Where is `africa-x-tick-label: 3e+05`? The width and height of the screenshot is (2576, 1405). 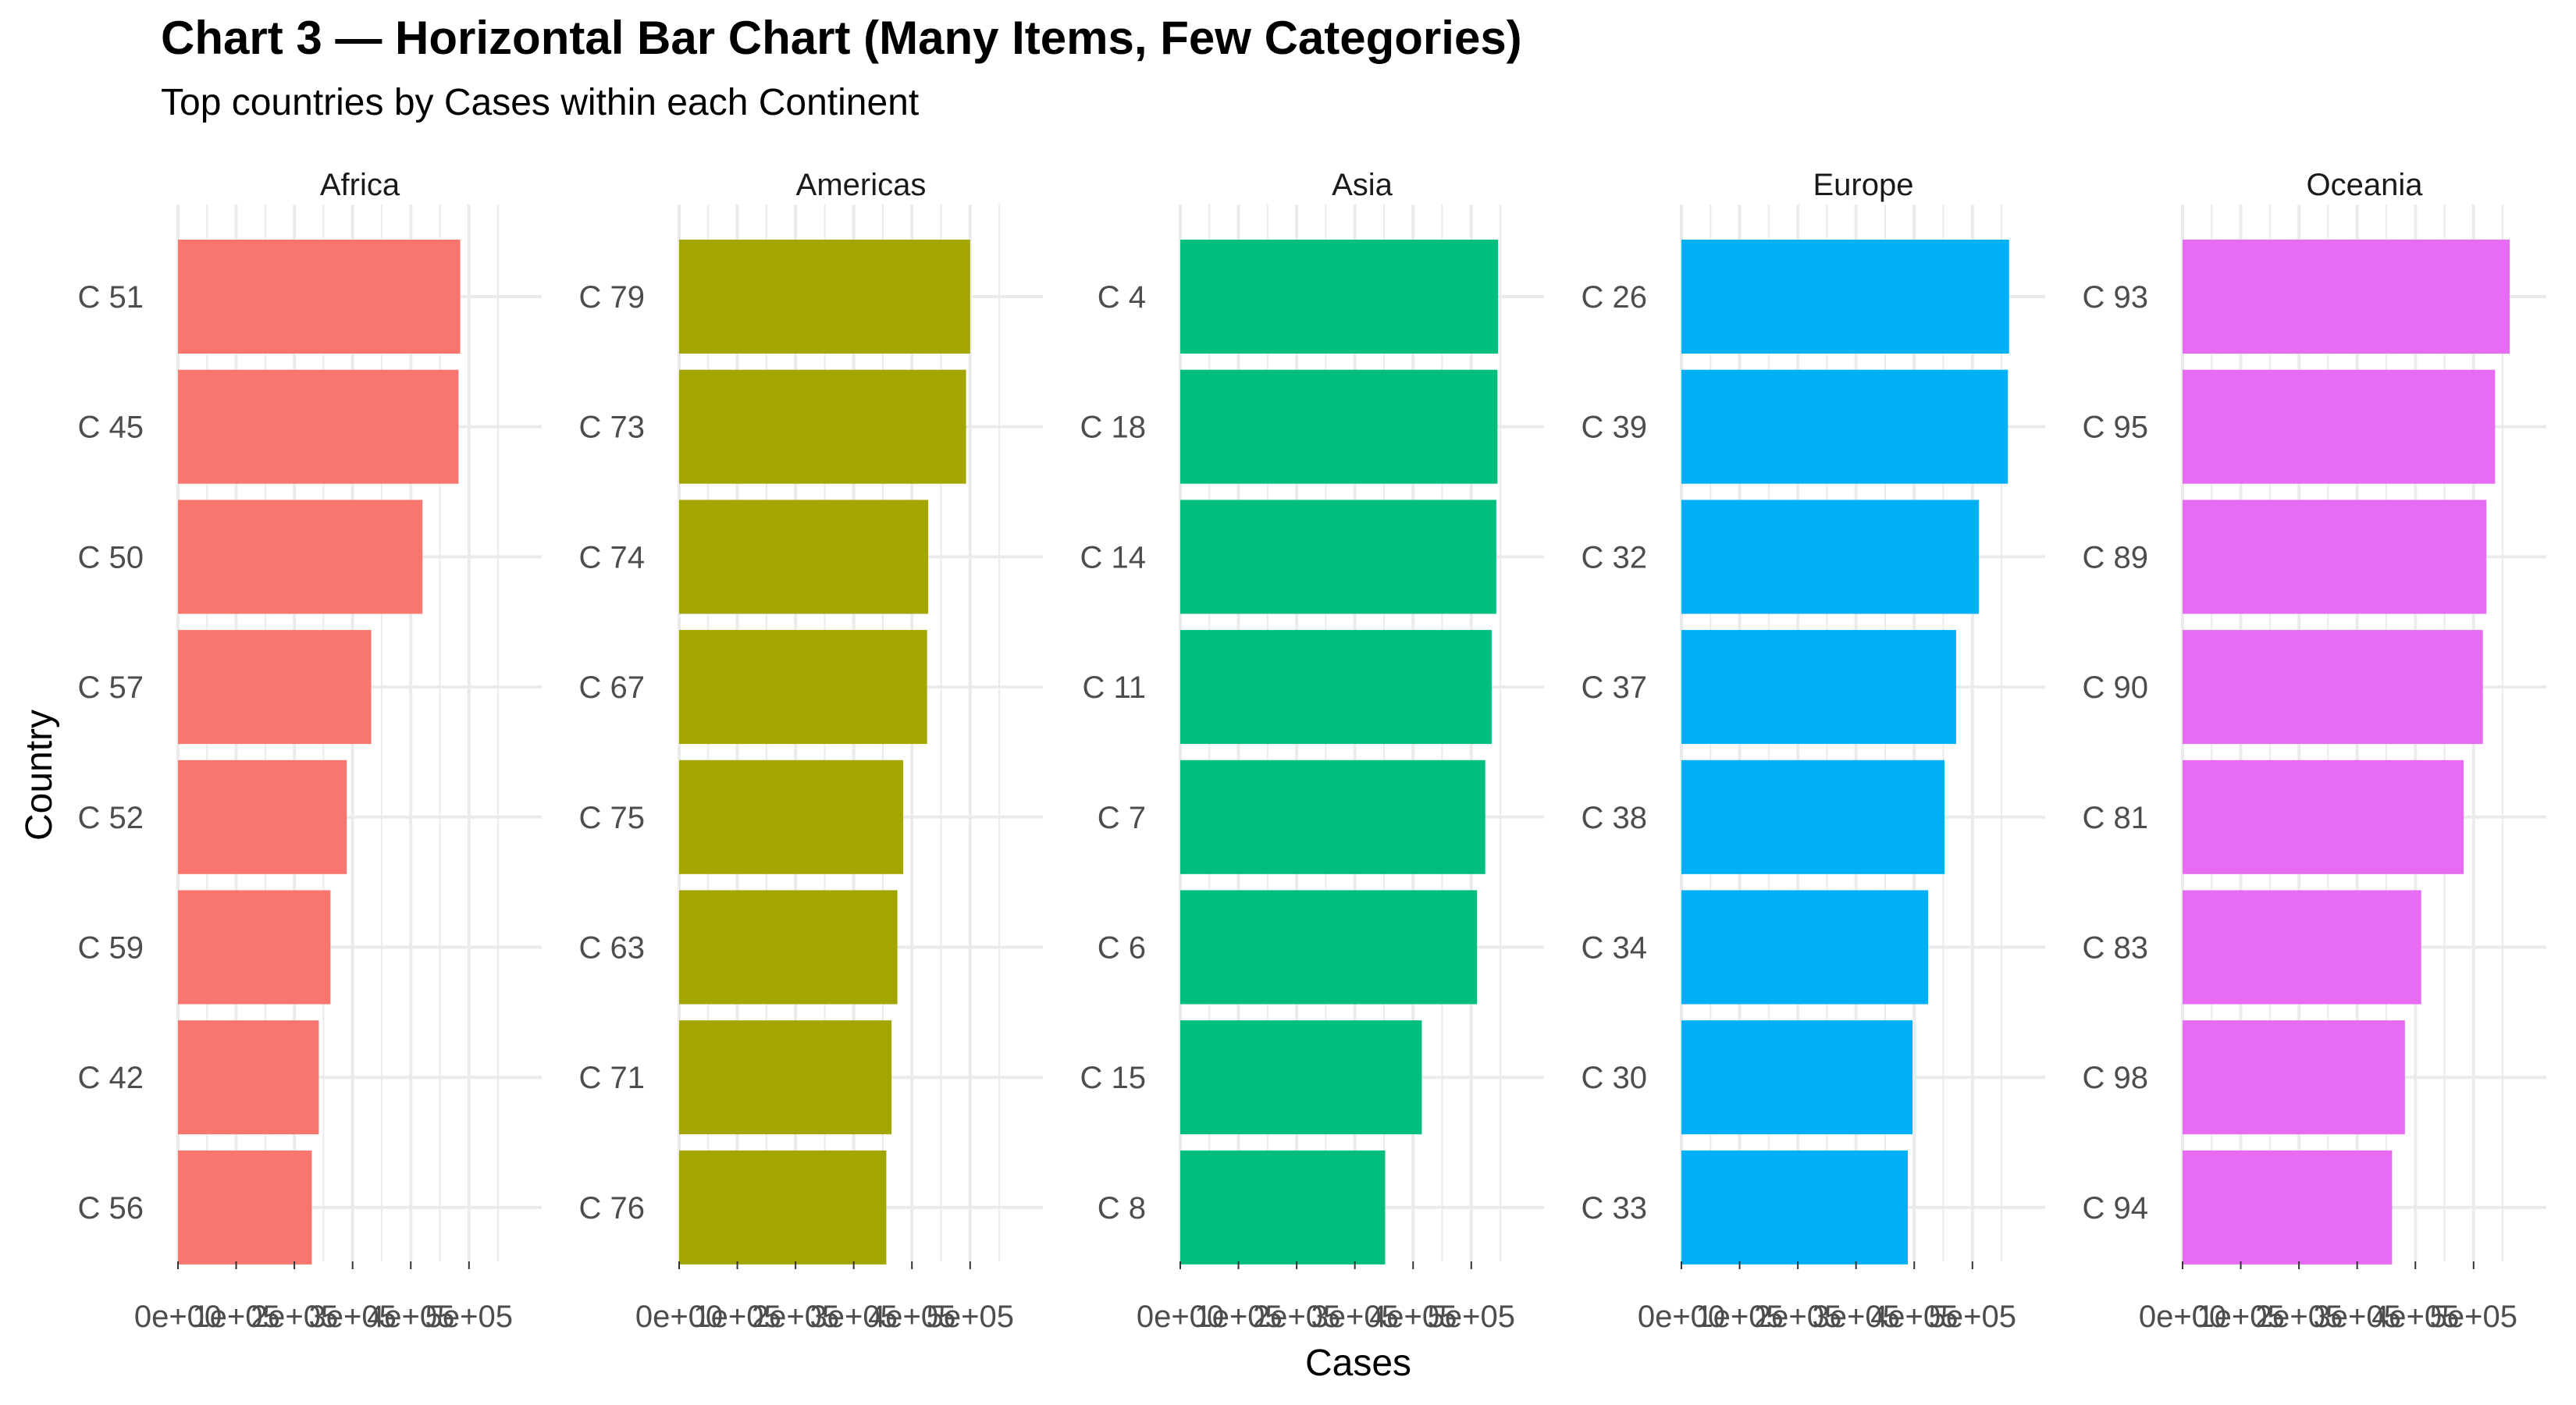 africa-x-tick-label: 3e+05 is located at coordinates (353, 1317).